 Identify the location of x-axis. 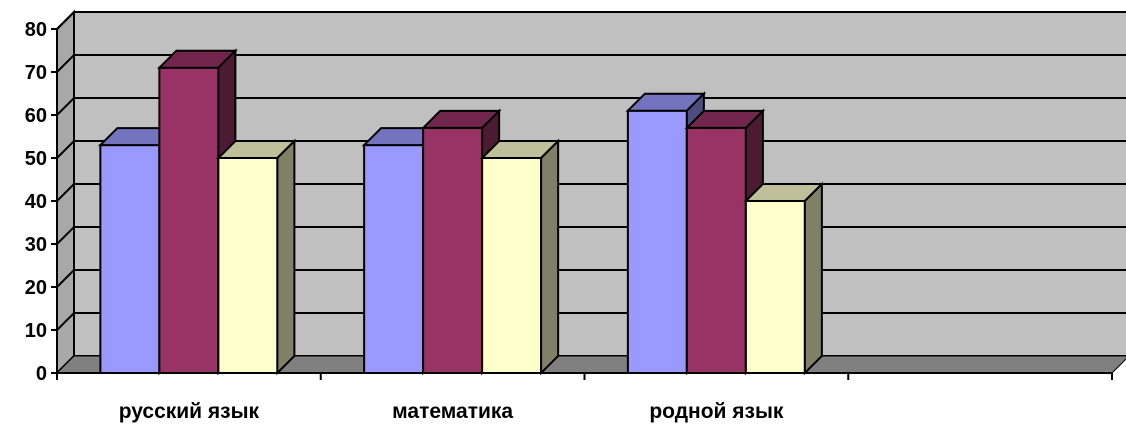
(584, 376).